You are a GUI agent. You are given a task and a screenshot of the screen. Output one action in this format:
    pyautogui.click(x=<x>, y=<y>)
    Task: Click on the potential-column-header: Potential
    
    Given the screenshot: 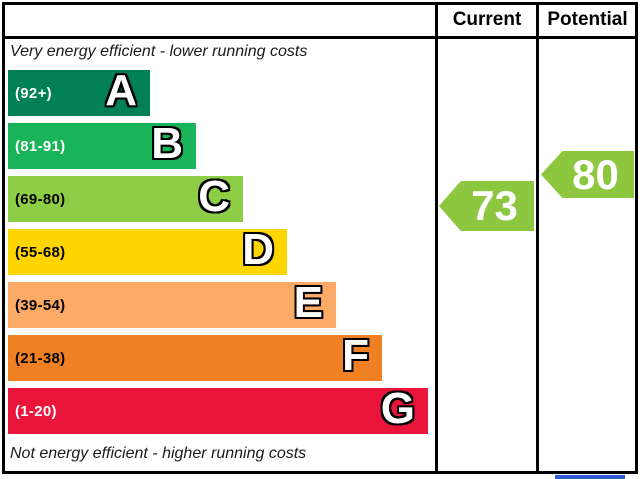 What is the action you would take?
    pyautogui.click(x=587, y=19)
    